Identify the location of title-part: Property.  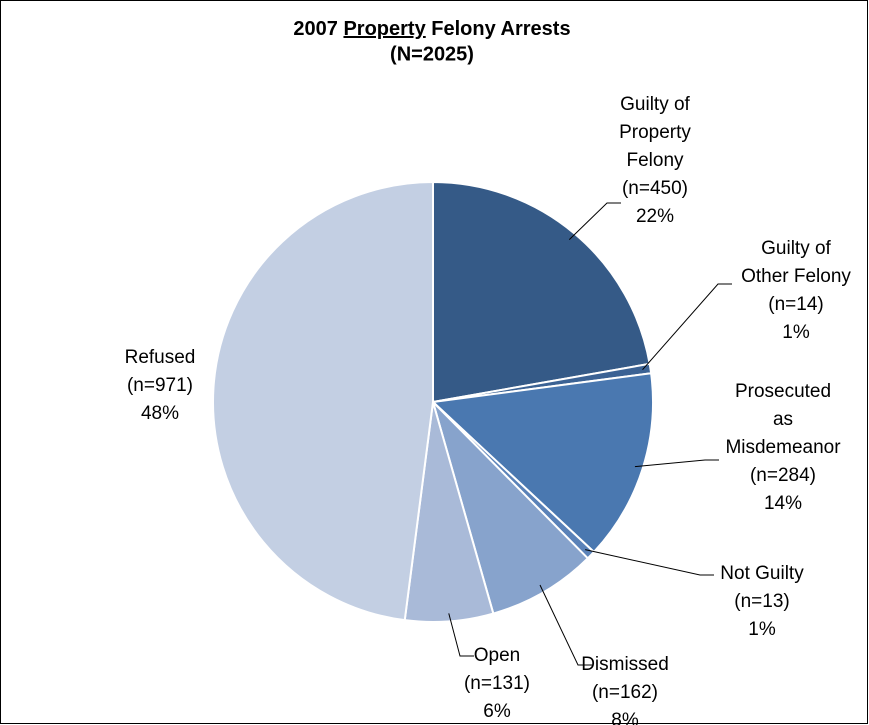
(384, 29).